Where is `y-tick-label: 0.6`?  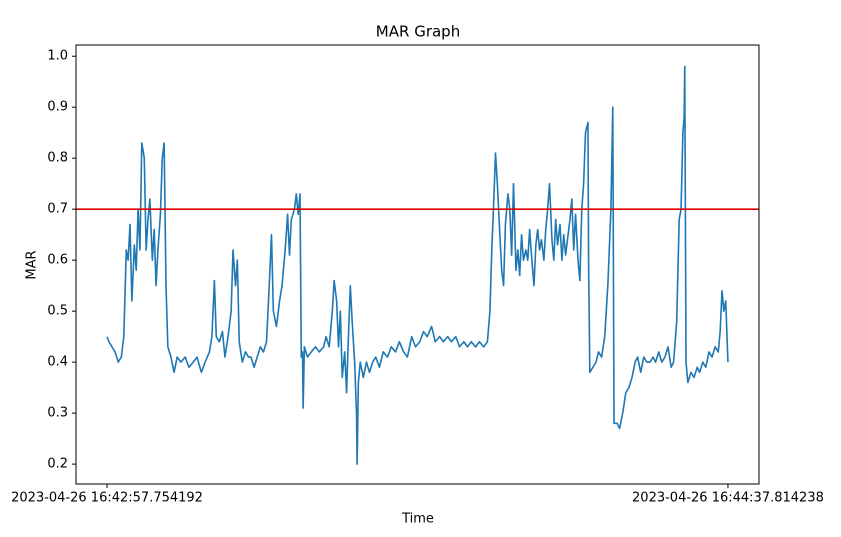 y-tick-label: 0.6 is located at coordinates (57, 260).